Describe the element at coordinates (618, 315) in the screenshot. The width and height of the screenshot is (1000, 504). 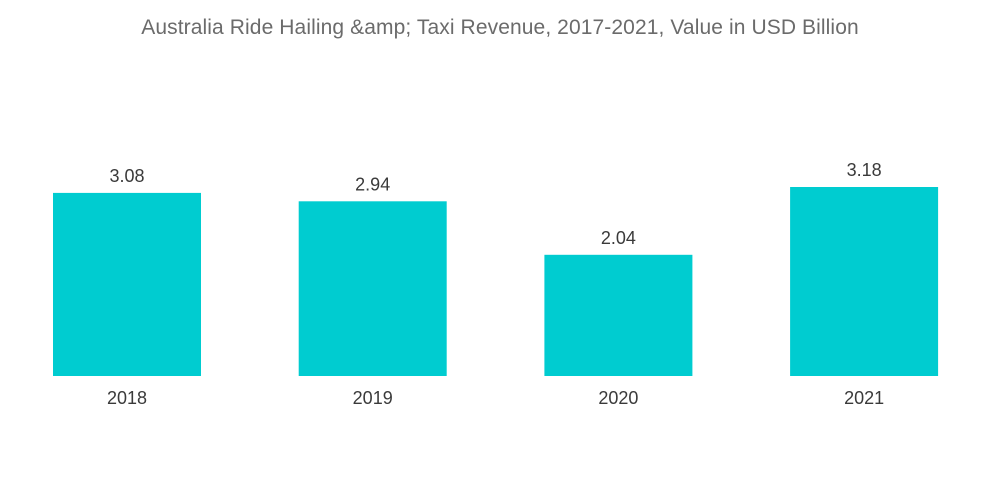
I see `bar-2020` at that location.